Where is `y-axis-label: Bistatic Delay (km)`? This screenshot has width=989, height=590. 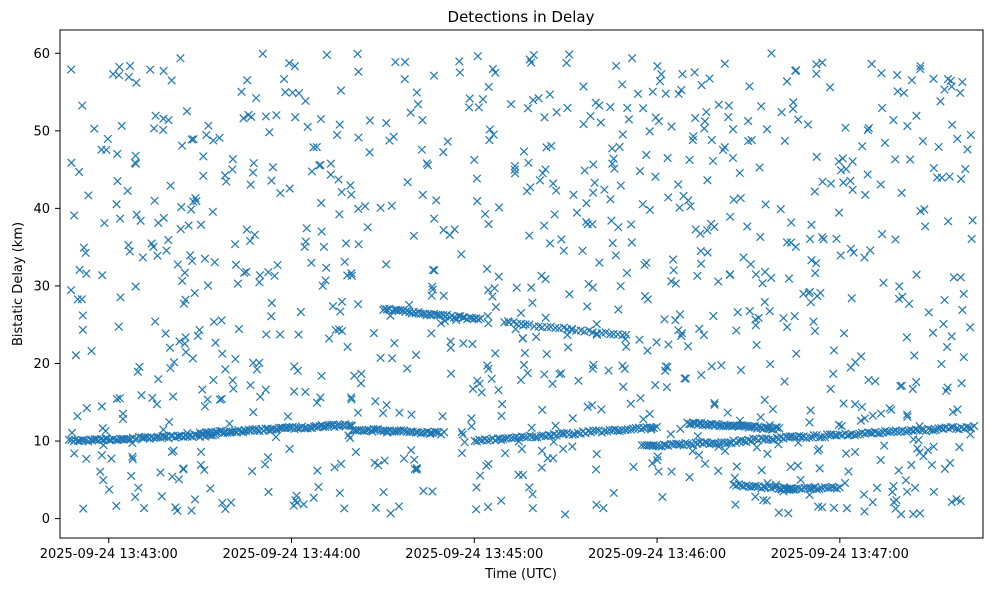 y-axis-label: Bistatic Delay (km) is located at coordinates (18, 284).